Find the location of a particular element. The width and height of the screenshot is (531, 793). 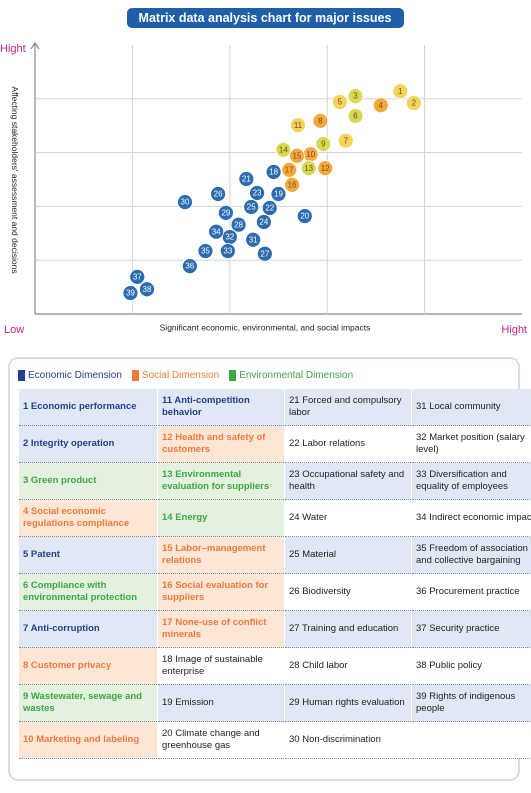

point-label: 30 is located at coordinates (185, 202).